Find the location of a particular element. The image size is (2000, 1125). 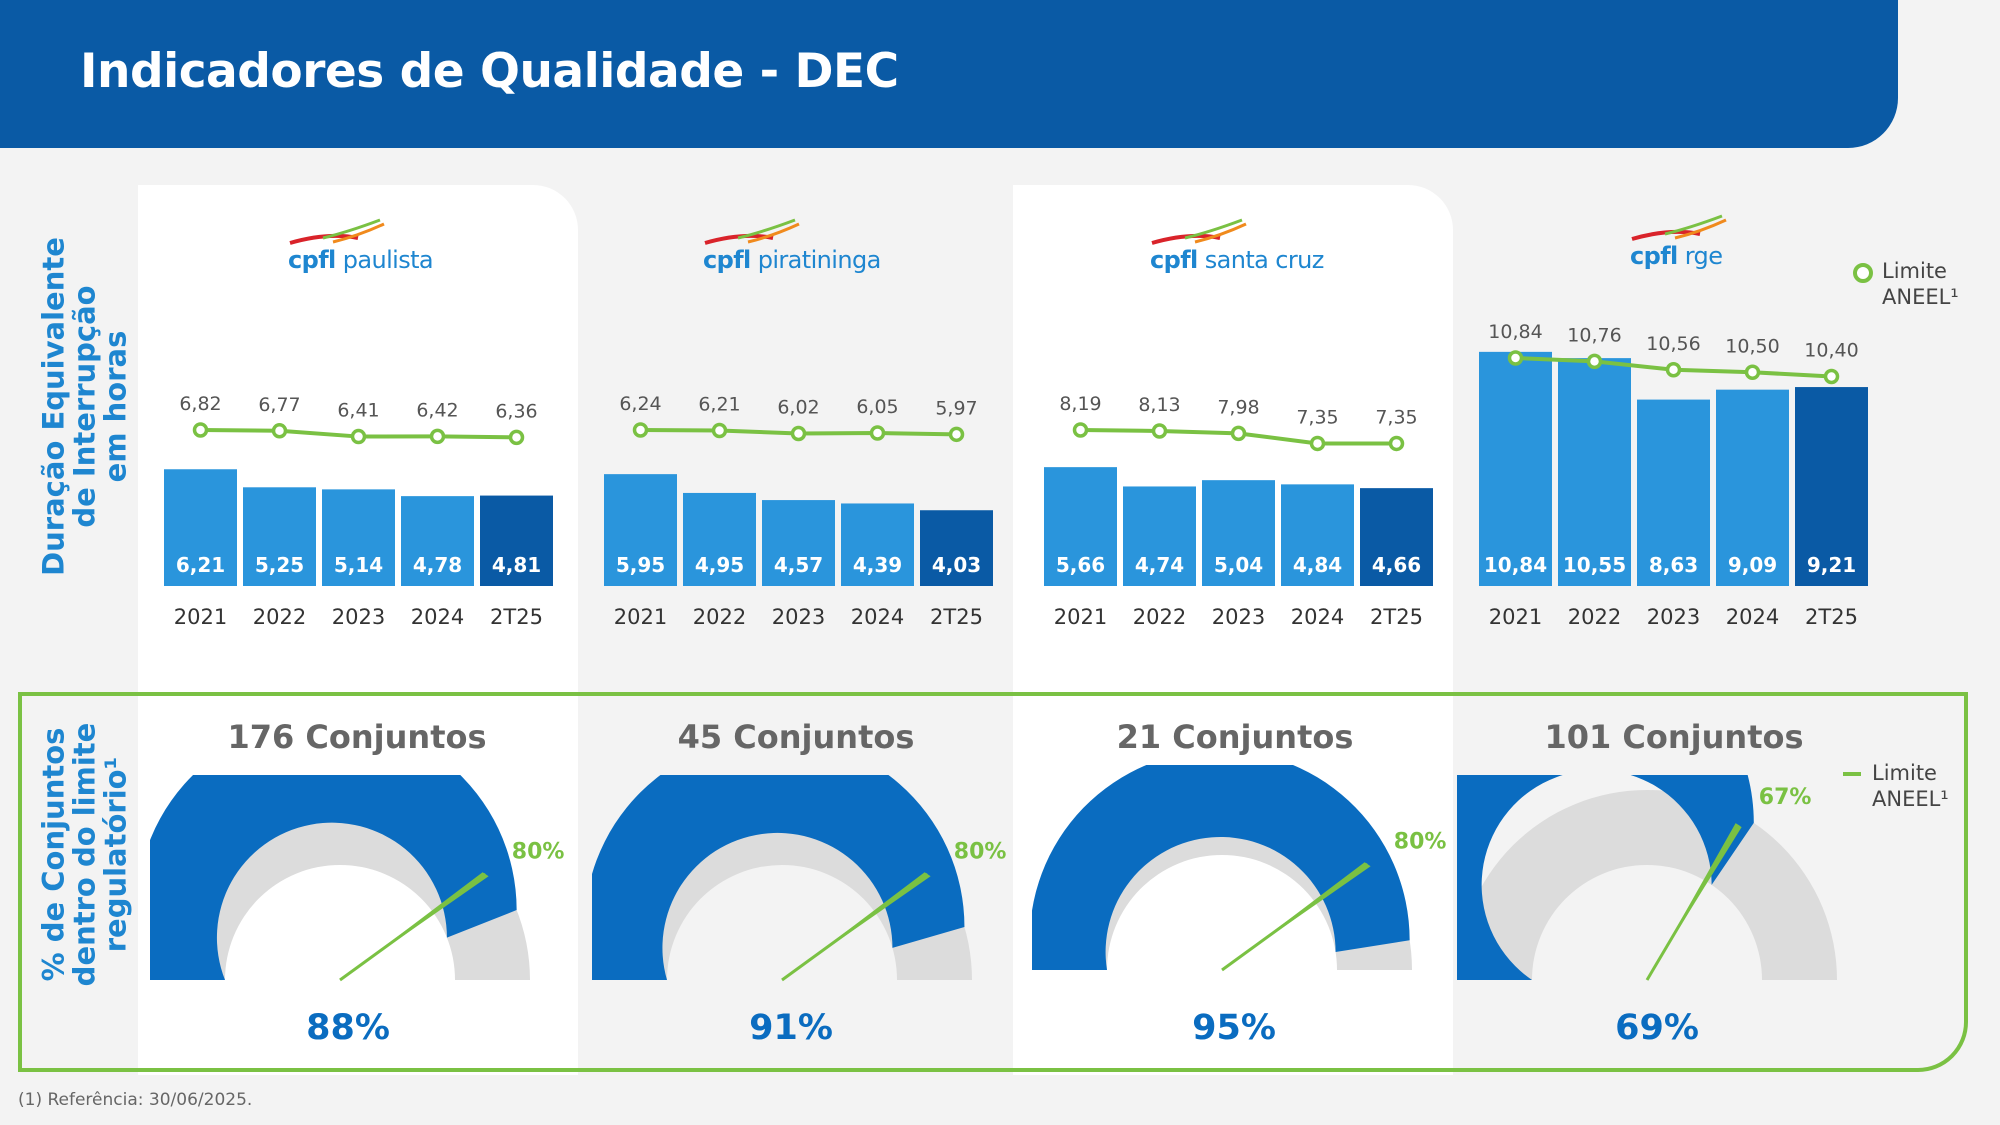

side-label-line: de Interrupção is located at coordinates (84, 406).